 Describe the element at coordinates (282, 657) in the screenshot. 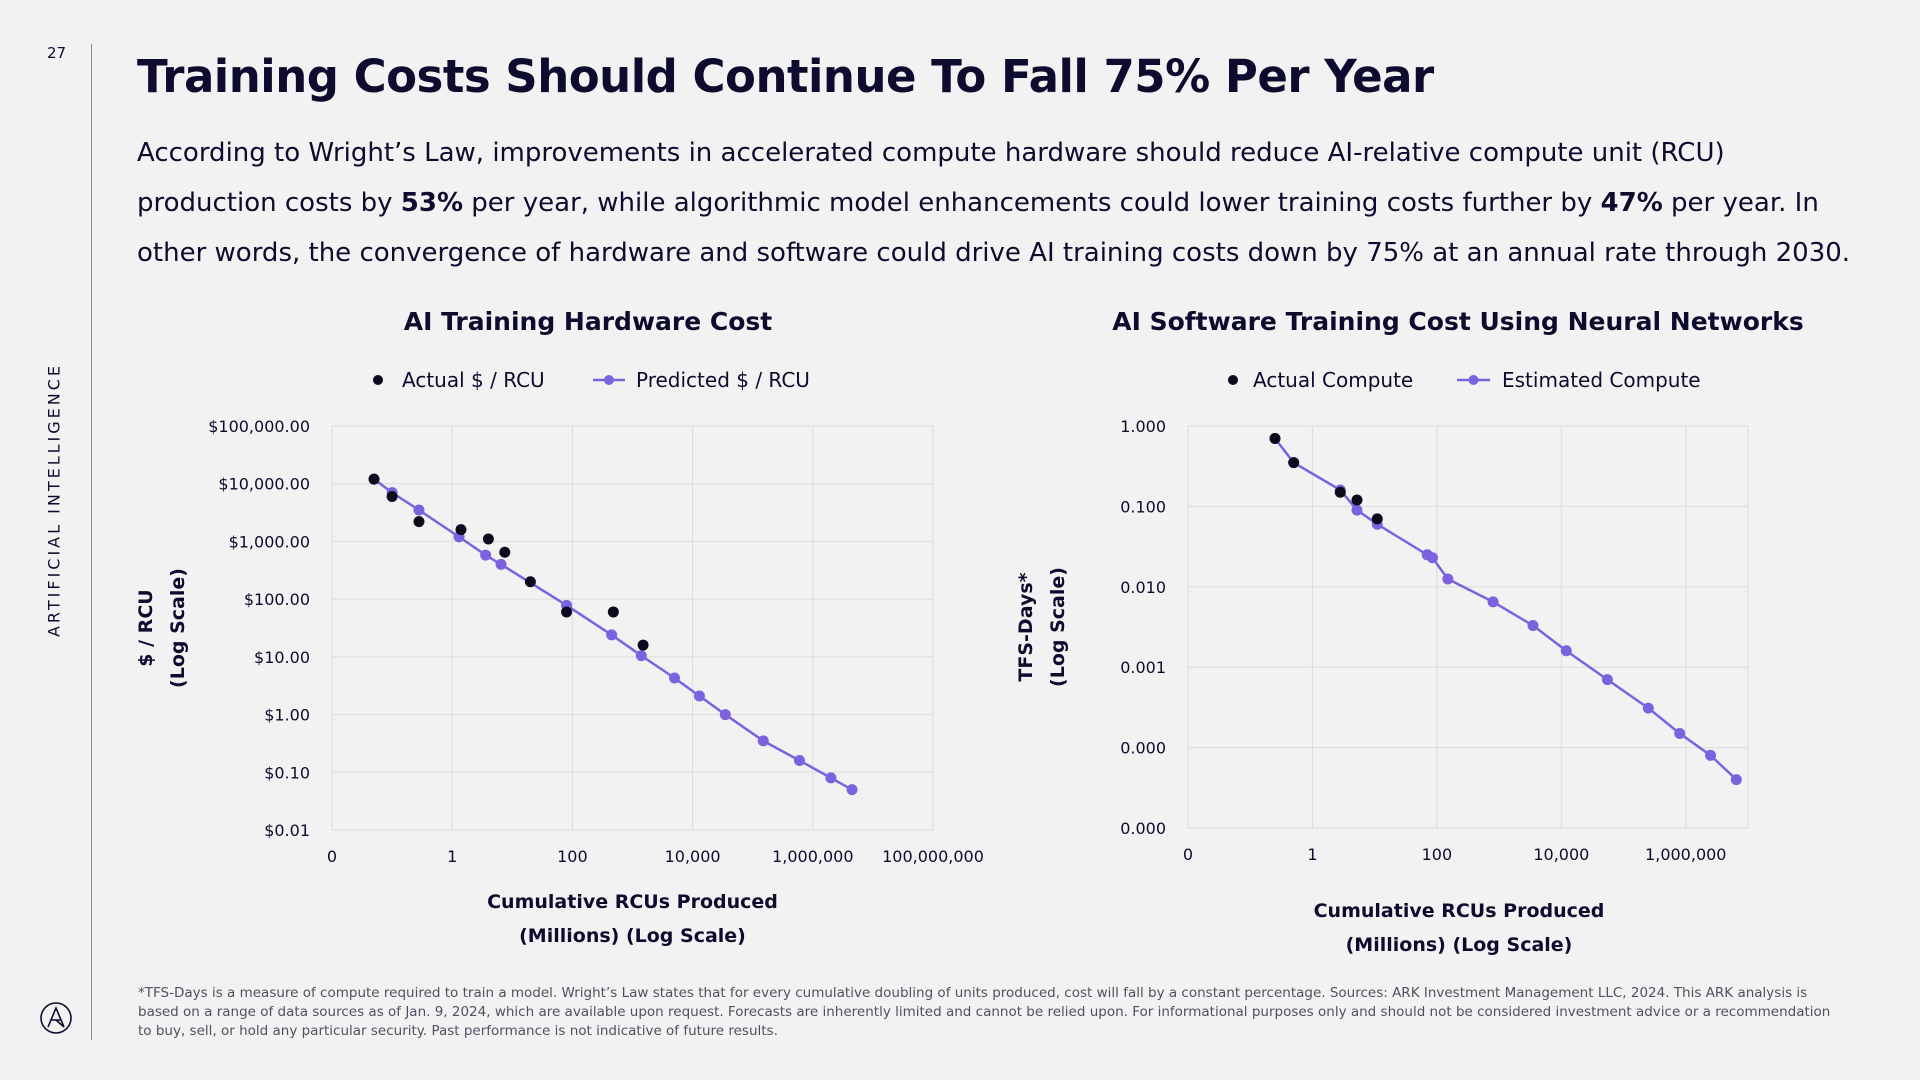

I see `y-tick-label: $10.00` at that location.